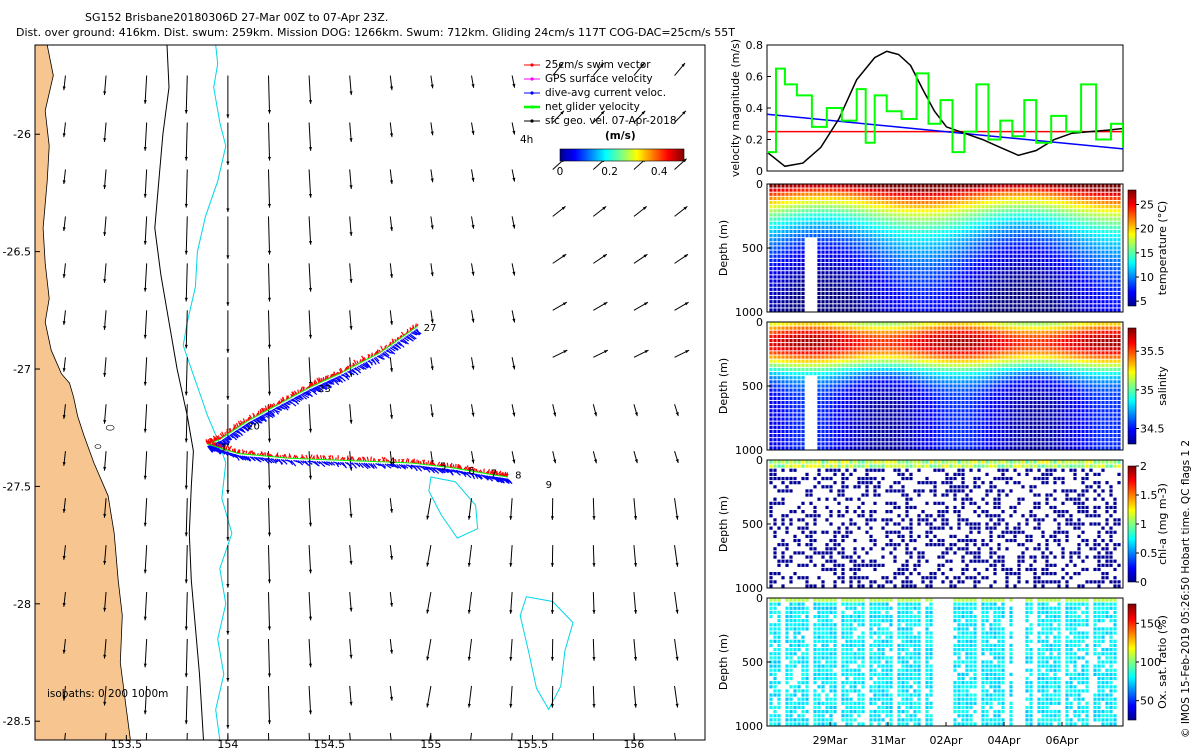  Describe the element at coordinates (83, 392) in the screenshot. I see `land-mass` at that location.